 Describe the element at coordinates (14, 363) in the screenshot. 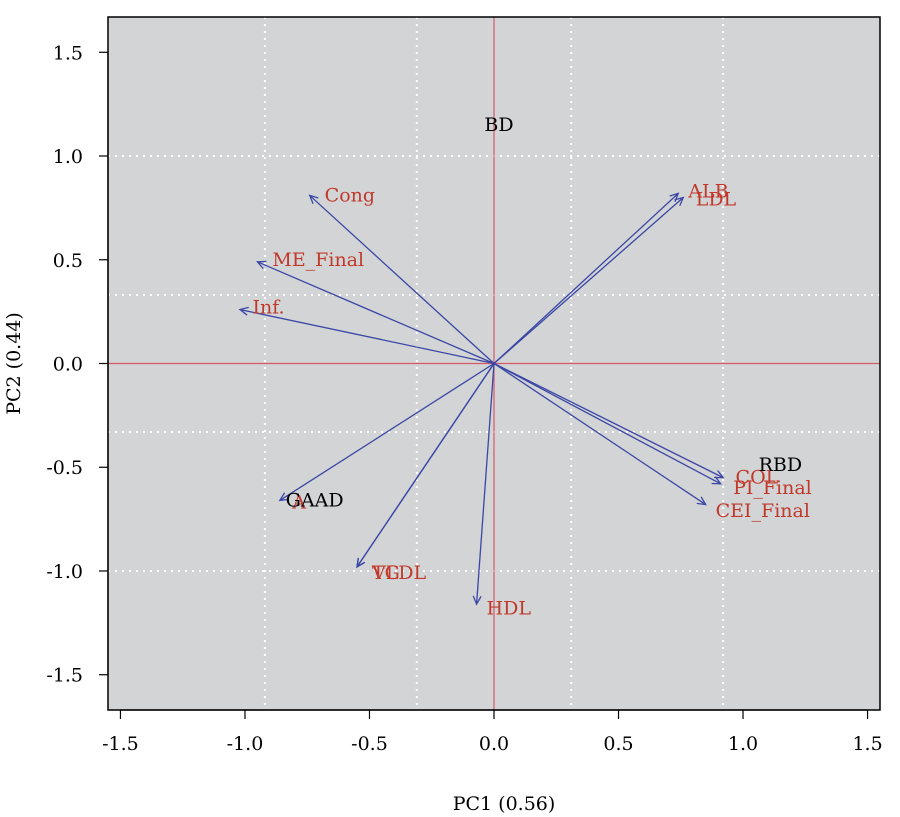

I see `y-axis-title: PC2 (0.44)` at that location.